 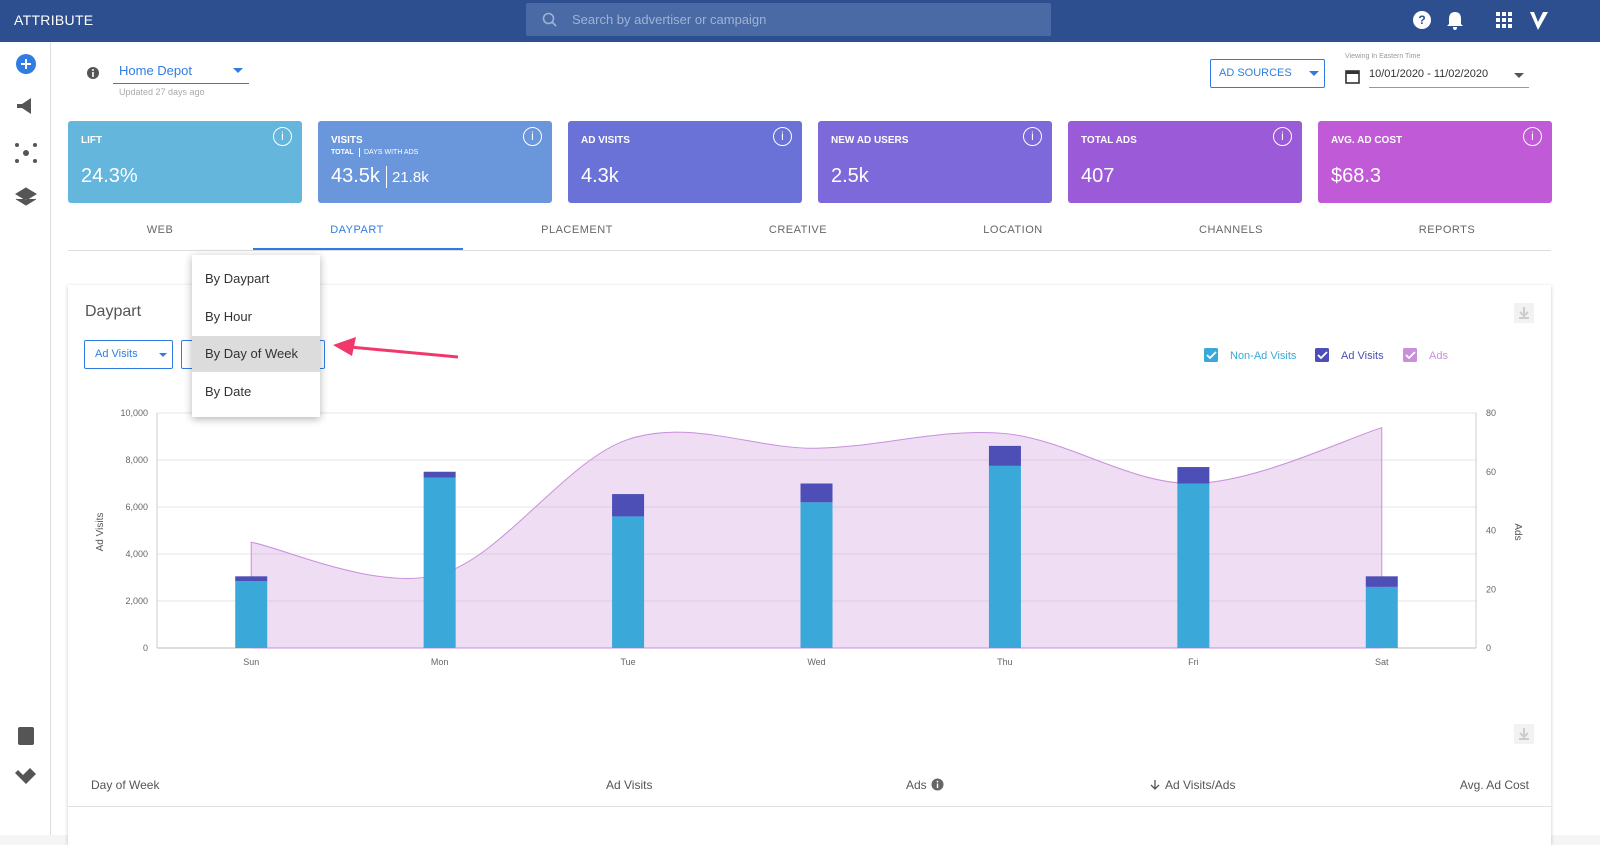 What do you see at coordinates (788, 19) in the screenshot?
I see `search: Search by advertiser or campaign` at bounding box center [788, 19].